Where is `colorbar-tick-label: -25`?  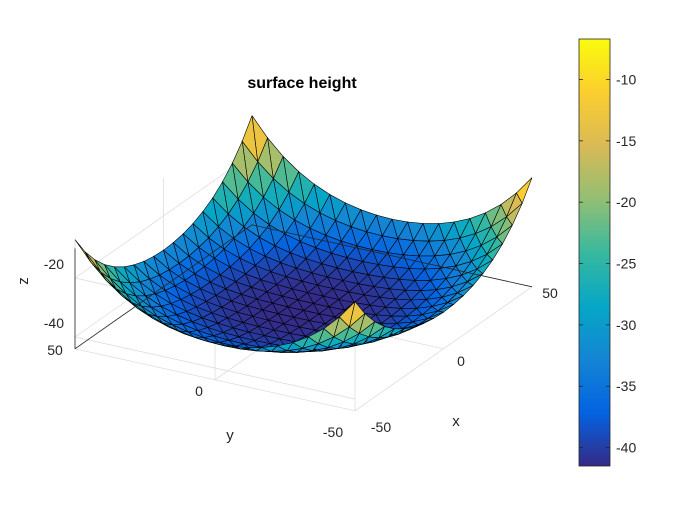 colorbar-tick-label: -25 is located at coordinates (626, 264).